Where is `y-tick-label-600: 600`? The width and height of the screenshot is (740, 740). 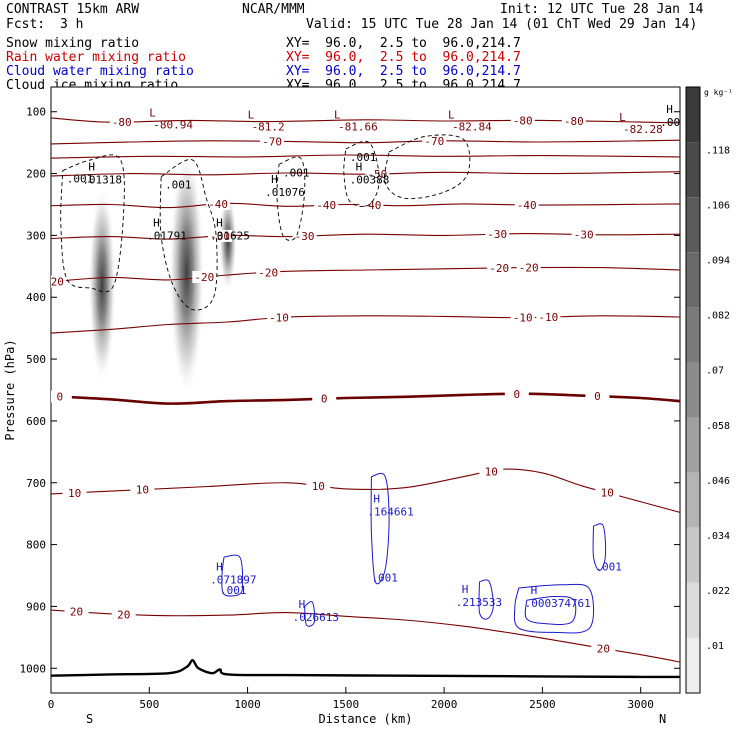 y-tick-label-600: 600 is located at coordinates (36, 421).